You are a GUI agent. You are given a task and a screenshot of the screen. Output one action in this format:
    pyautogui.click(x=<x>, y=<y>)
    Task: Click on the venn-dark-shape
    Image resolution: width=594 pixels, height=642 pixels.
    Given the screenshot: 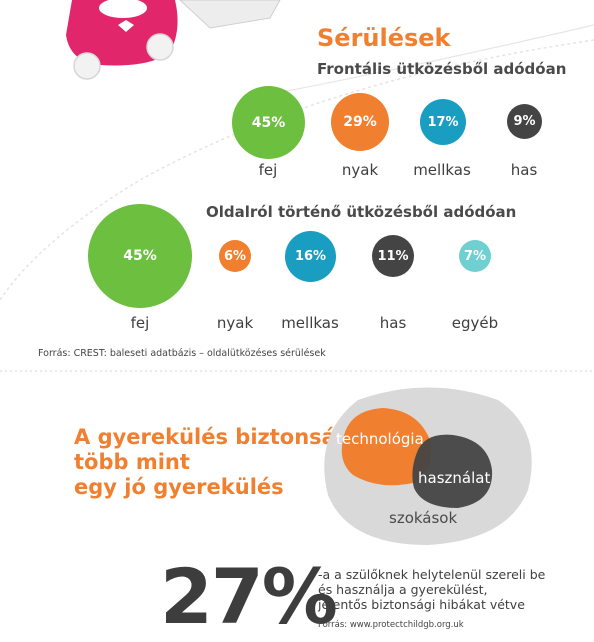 What is the action you would take?
    pyautogui.click(x=452, y=471)
    